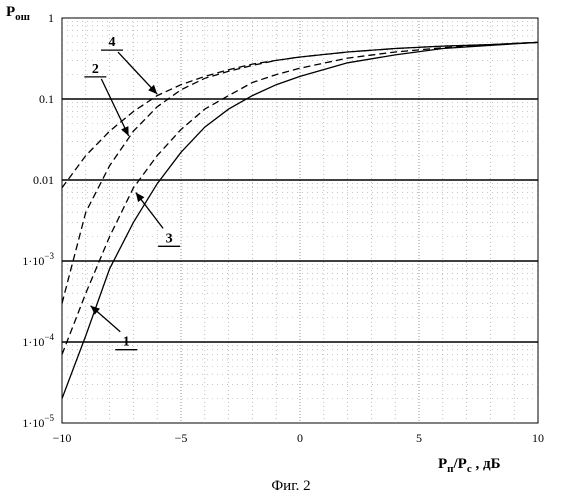 Image resolution: width=583 pixels, height=500 pixels. Describe the element at coordinates (43, 180) in the screenshot. I see `y-tick-label: 0.01` at that location.